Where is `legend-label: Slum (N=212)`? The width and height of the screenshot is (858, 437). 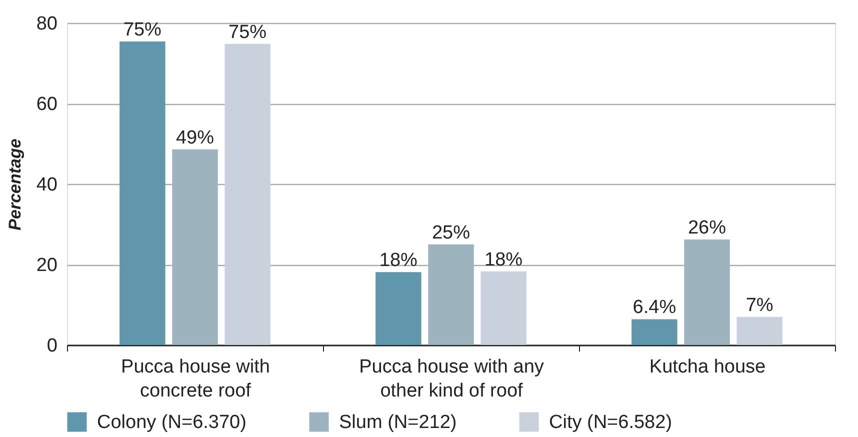 legend-label: Slum (N=212) is located at coordinates (398, 422).